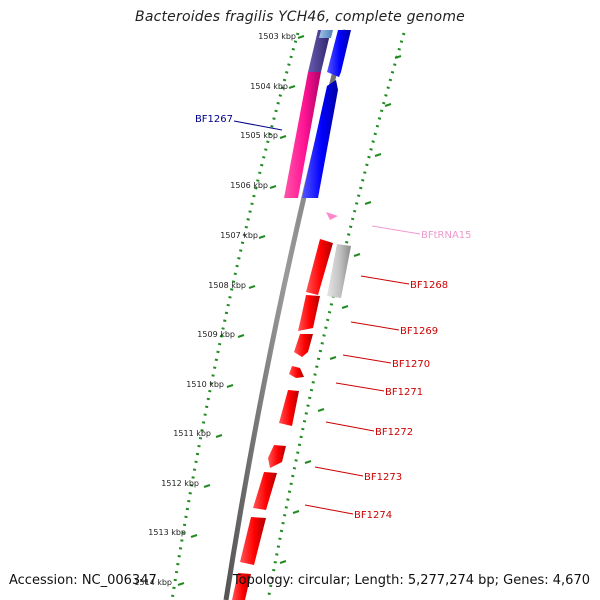 This screenshot has width=600, height=600. I want to click on gene-label-bf1270: BF1270, so click(411, 364).